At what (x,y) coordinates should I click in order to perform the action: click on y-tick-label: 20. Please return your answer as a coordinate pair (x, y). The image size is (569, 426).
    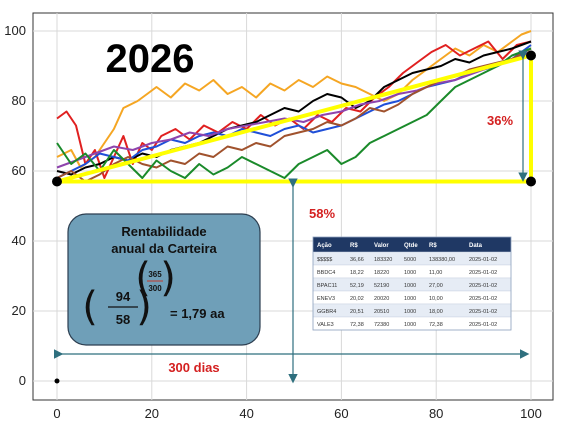
    Looking at the image, I should click on (19, 310).